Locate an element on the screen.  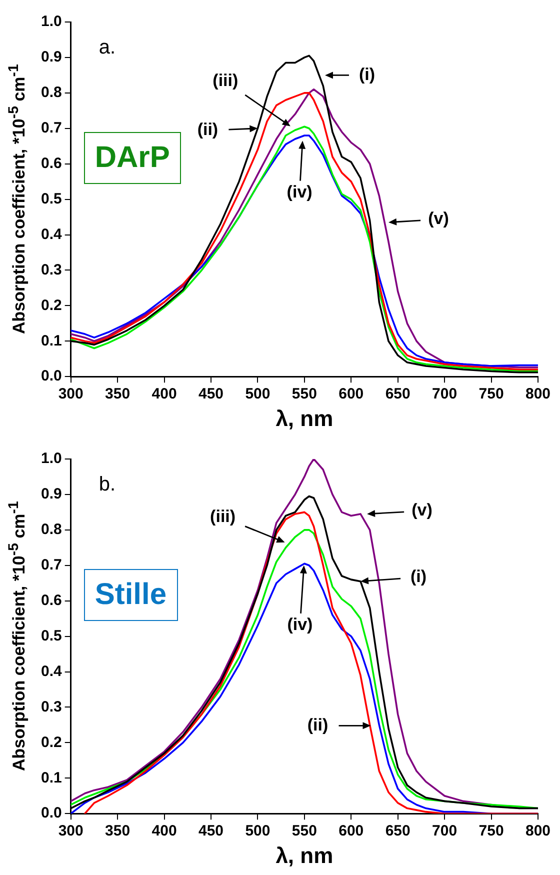
annotation: b. is located at coordinates (107, 485).